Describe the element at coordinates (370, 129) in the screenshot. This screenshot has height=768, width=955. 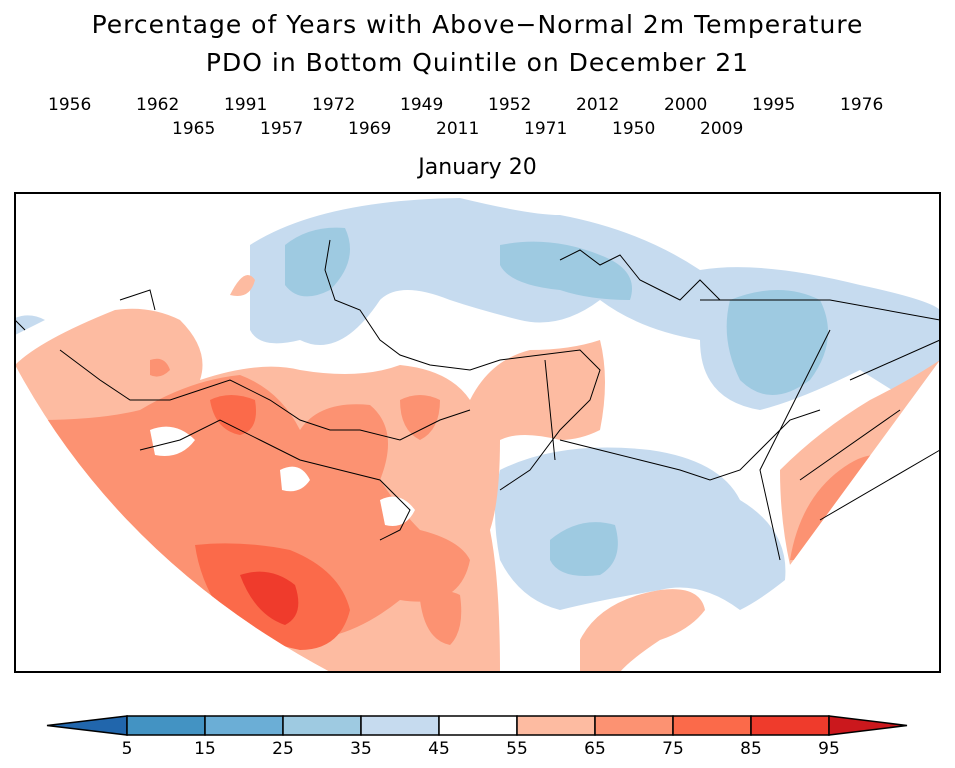
I see `year-label: 1969` at that location.